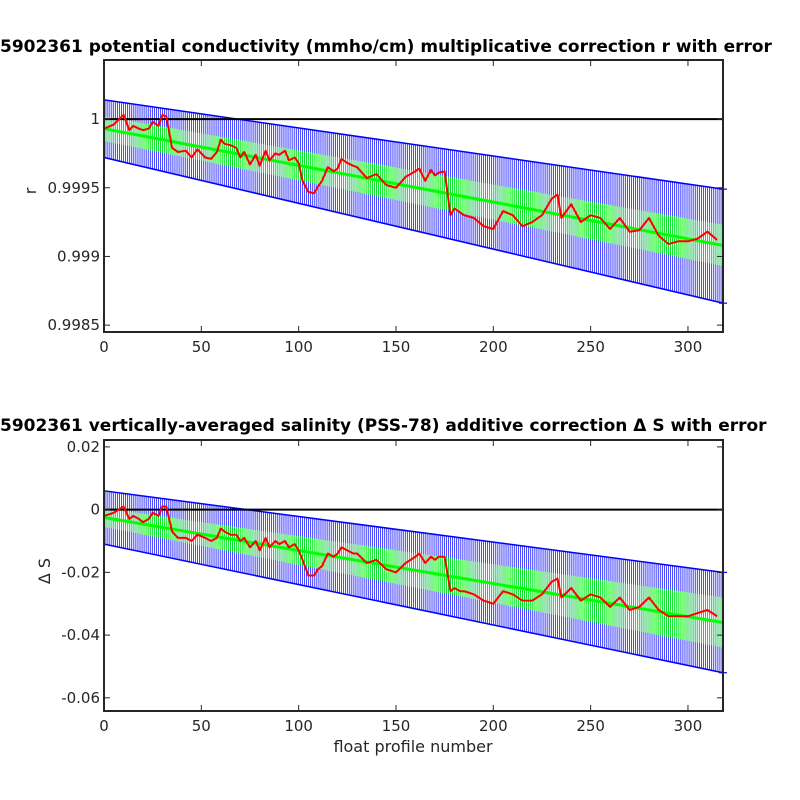 Image resolution: width=800 pixels, height=800 pixels. What do you see at coordinates (30, 190) in the screenshot?
I see `y-axis-label: r` at bounding box center [30, 190].